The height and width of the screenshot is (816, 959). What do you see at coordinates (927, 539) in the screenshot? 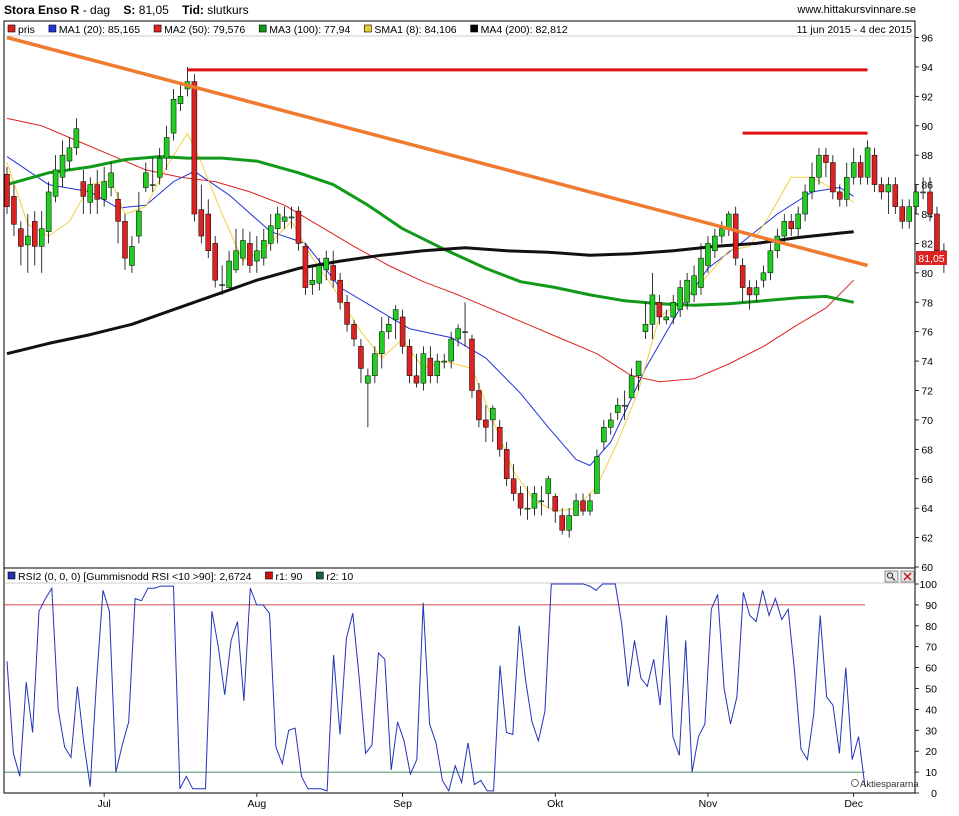
I see `price-tick-label: 62` at bounding box center [927, 539].